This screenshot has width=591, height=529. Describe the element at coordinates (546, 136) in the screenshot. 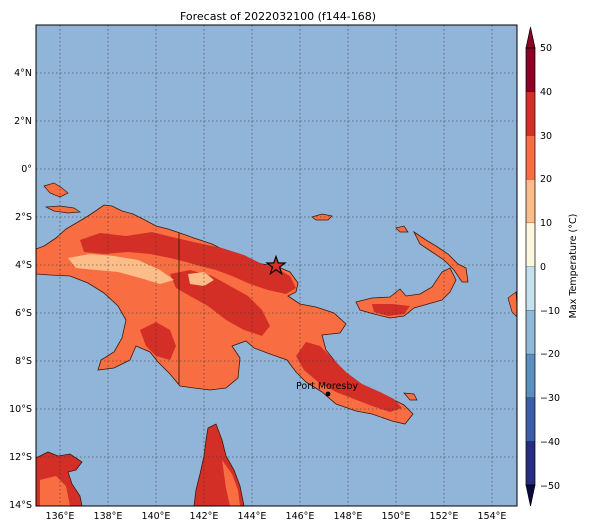

I see `colorbar-tick: 30` at that location.